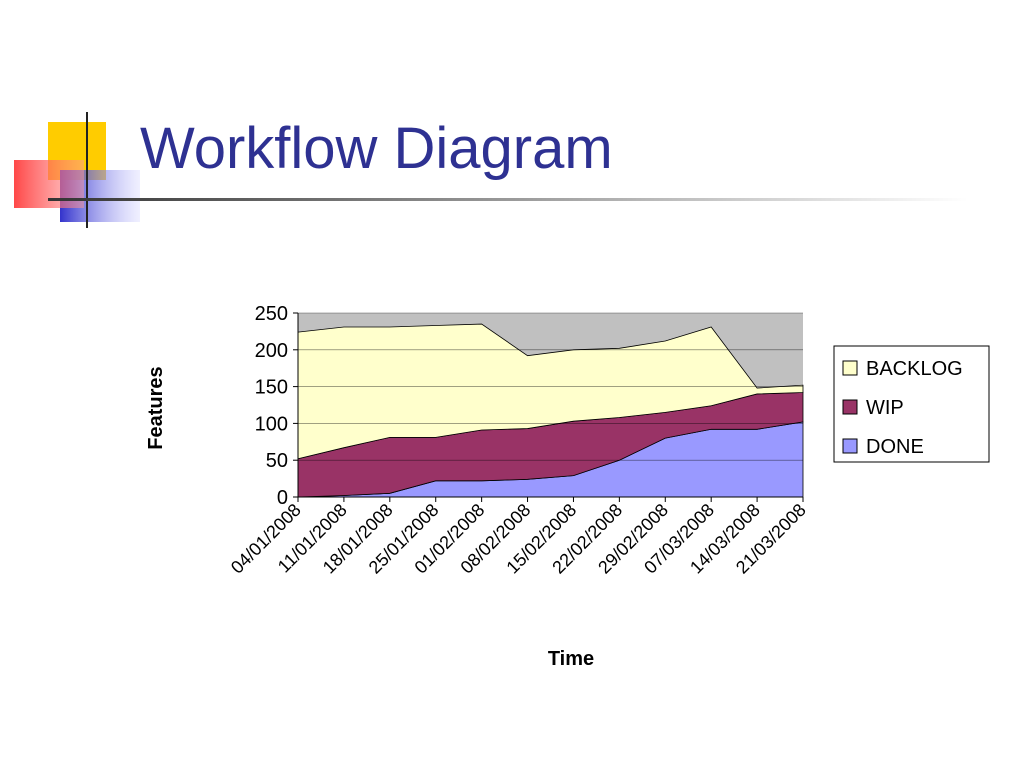 This screenshot has height=768, width=1024. Describe the element at coordinates (271, 351) in the screenshot. I see `y-tick-label: 200` at that location.